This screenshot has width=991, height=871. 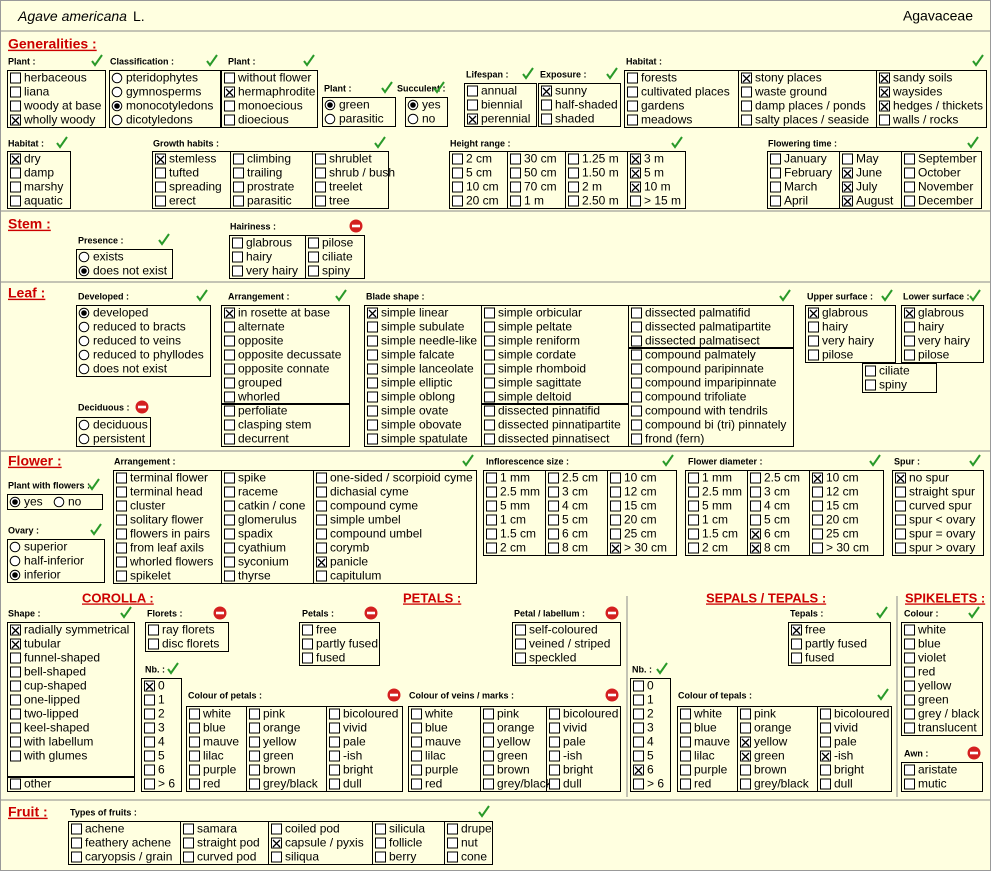 What do you see at coordinates (513, 770) in the screenshot?
I see `option-label: brown` at bounding box center [513, 770].